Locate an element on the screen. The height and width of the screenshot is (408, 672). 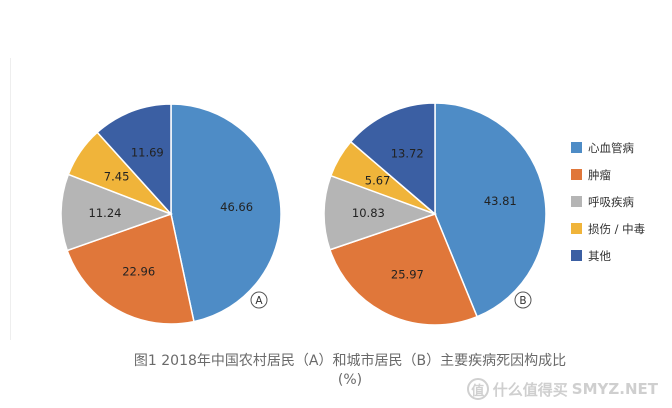
pie-B-value-label-4: 5.67 is located at coordinates (378, 180).